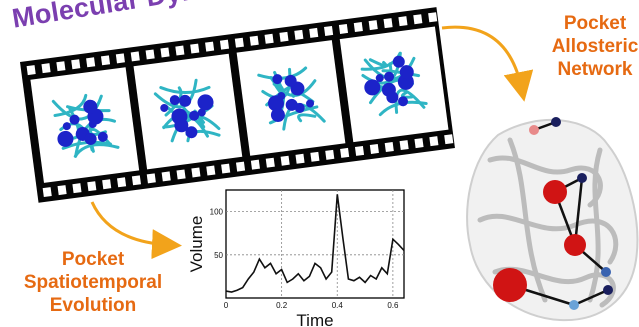 This screenshot has height=327, width=639. Describe the element at coordinates (218, 255) in the screenshot. I see `y-tick-label: 50` at that location.